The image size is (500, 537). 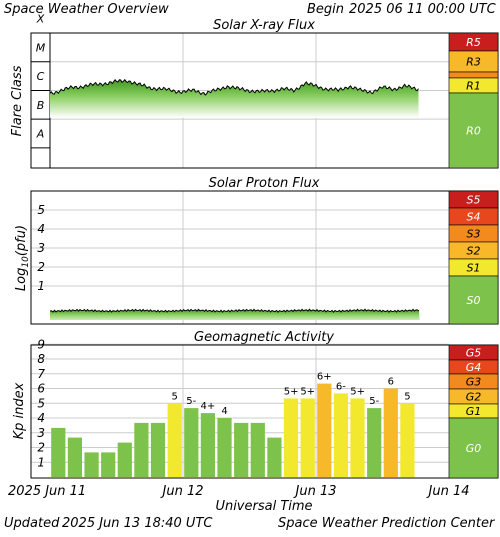 I want to click on kp-ytick-label: 4, so click(x=41, y=418).